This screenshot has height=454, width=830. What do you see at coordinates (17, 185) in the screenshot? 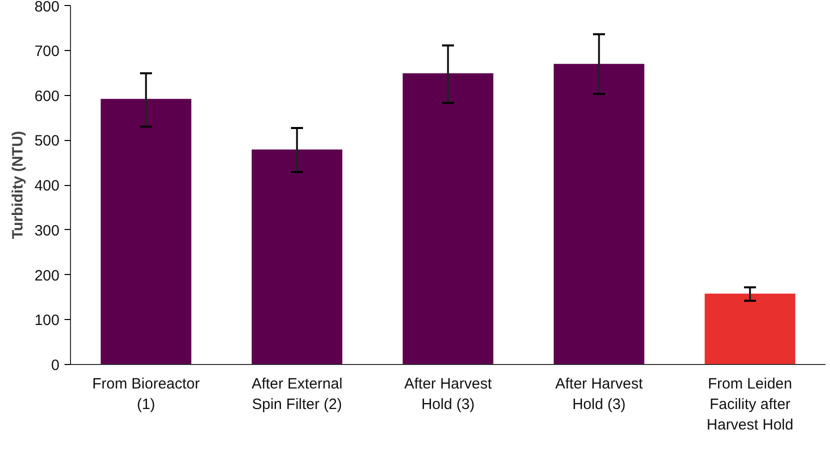
I see `y-axis-title: Turbidity (NTU)` at bounding box center [17, 185].